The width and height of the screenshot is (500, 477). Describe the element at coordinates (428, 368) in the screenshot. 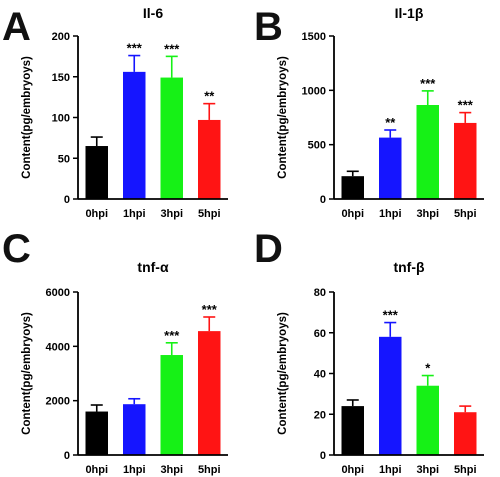

I see `significance-marker: *` at that location.